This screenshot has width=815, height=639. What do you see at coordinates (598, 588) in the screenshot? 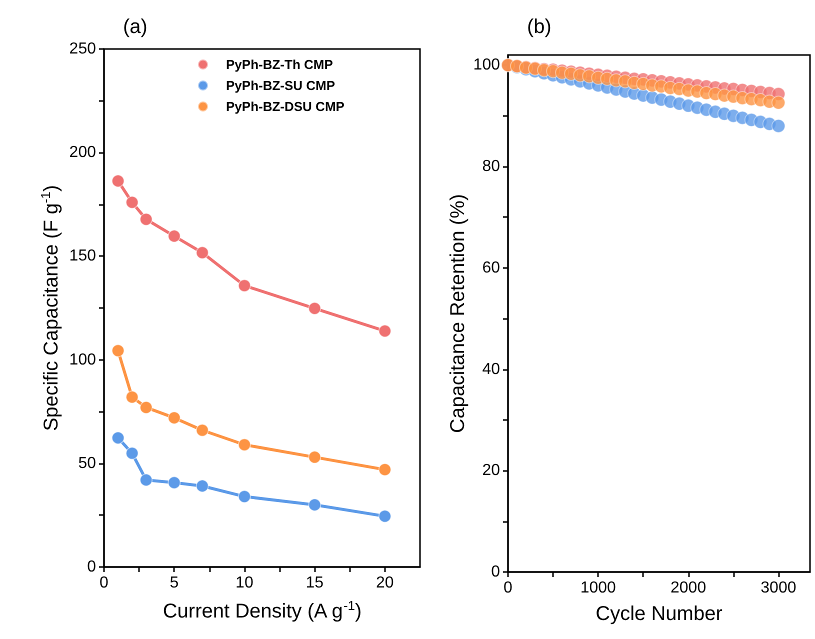
I see `x-tick-label: 1000` at bounding box center [598, 588].